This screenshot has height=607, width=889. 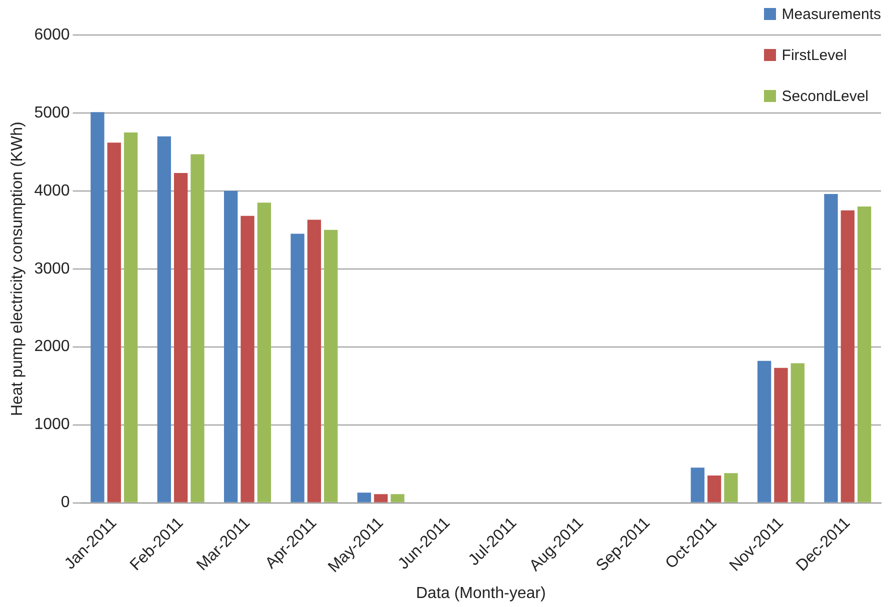 I want to click on y-tick-label: 2000, so click(x=52, y=347).